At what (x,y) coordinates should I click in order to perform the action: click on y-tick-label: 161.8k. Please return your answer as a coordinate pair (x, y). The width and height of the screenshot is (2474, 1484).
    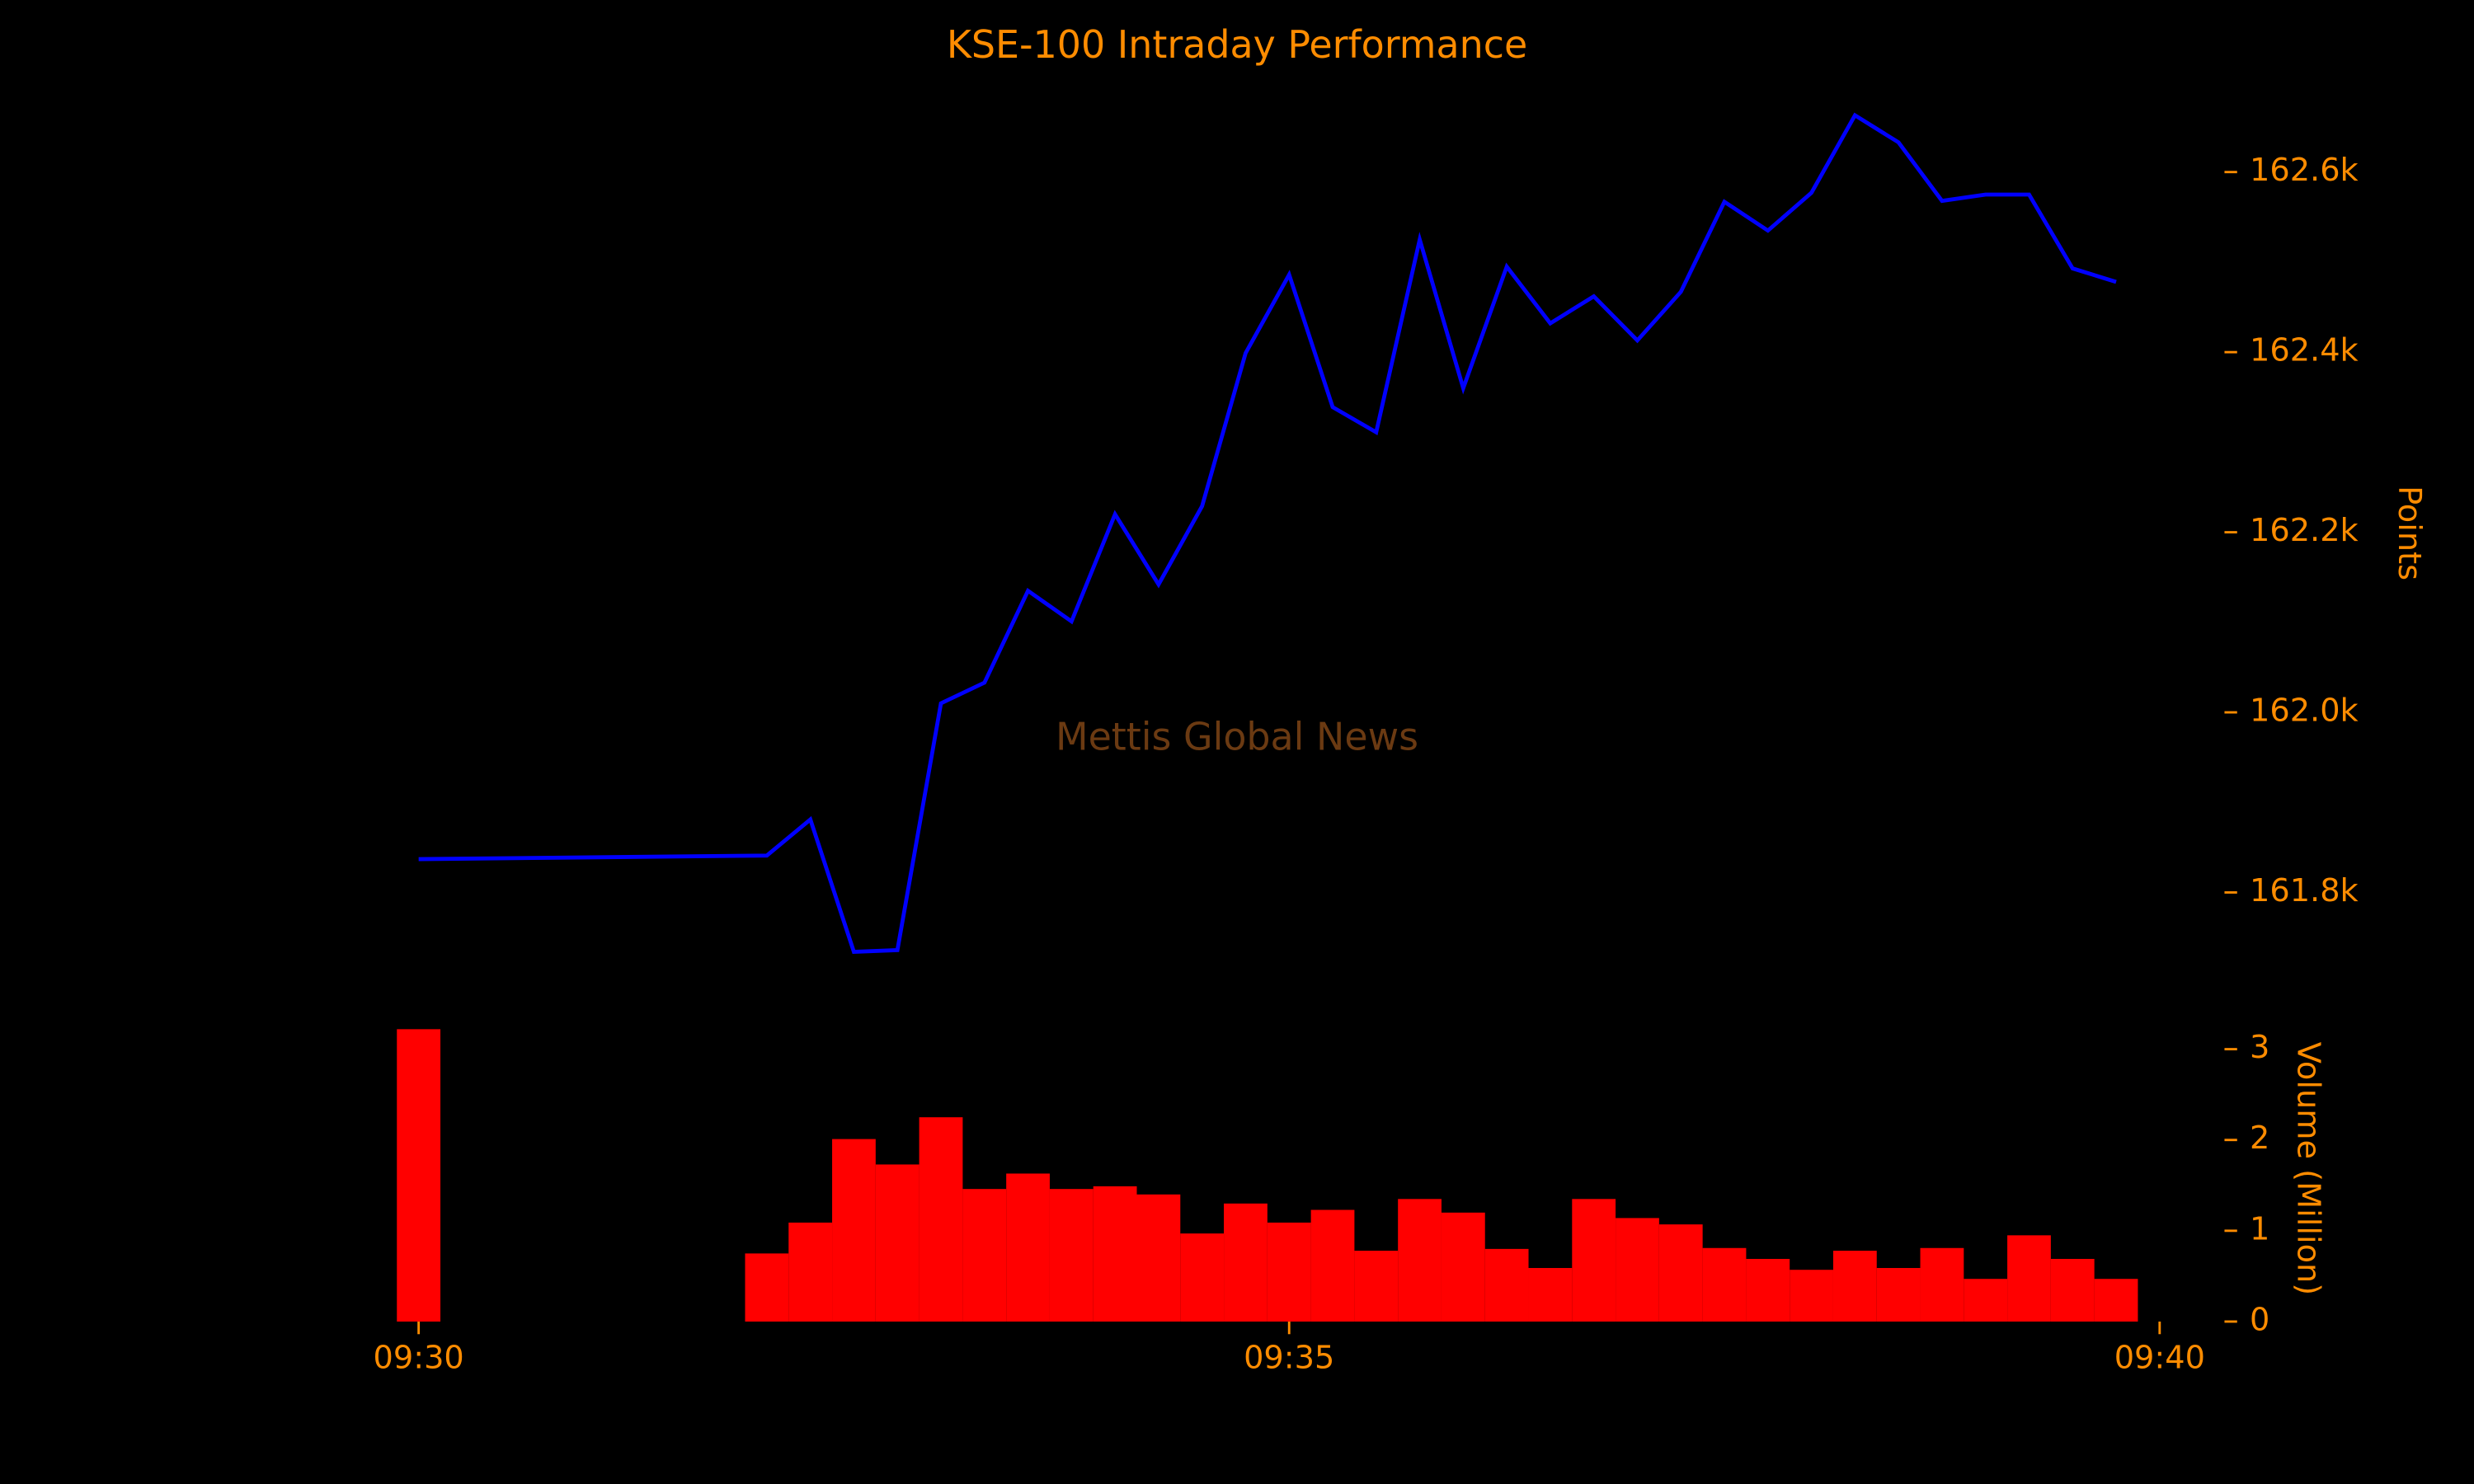
    Looking at the image, I should click on (2304, 891).